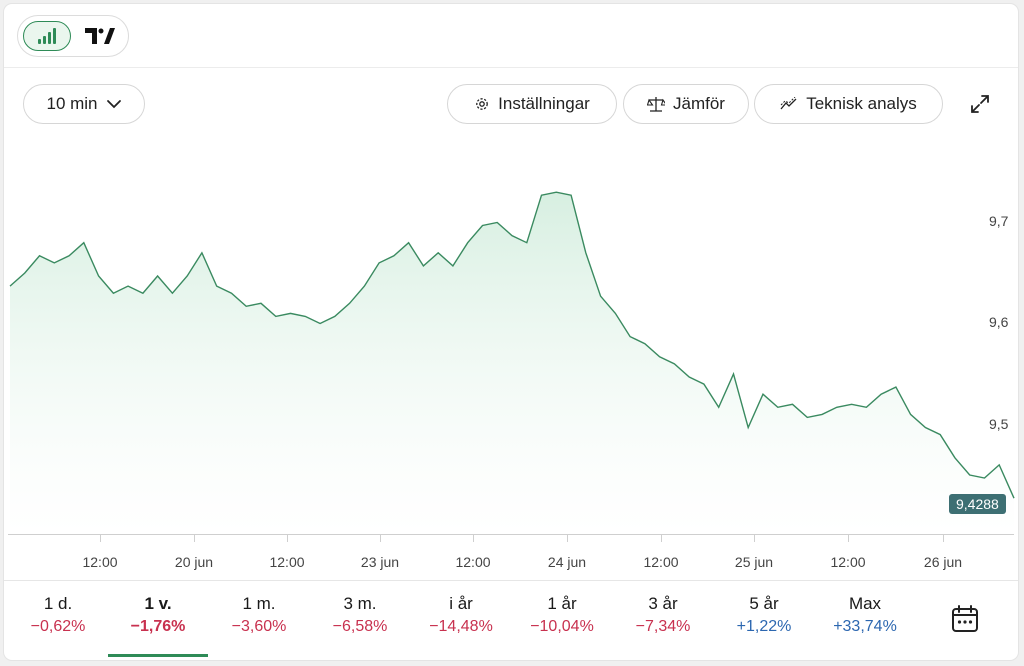 This screenshot has width=1024, height=666. I want to click on settings-button: Inställningar, so click(532, 104).